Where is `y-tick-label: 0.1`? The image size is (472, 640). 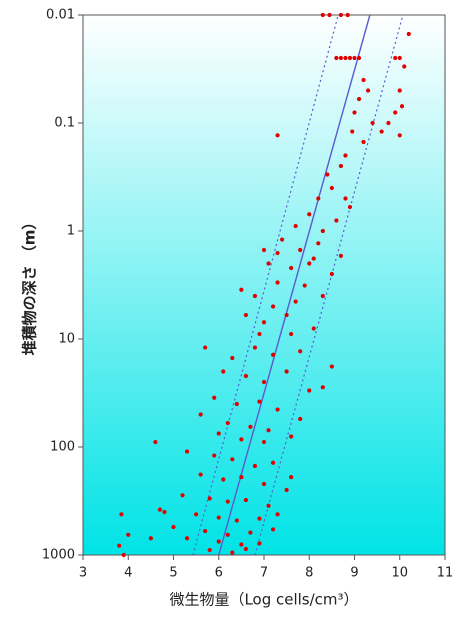 y-tick-label: 0.1 is located at coordinates (64, 123).